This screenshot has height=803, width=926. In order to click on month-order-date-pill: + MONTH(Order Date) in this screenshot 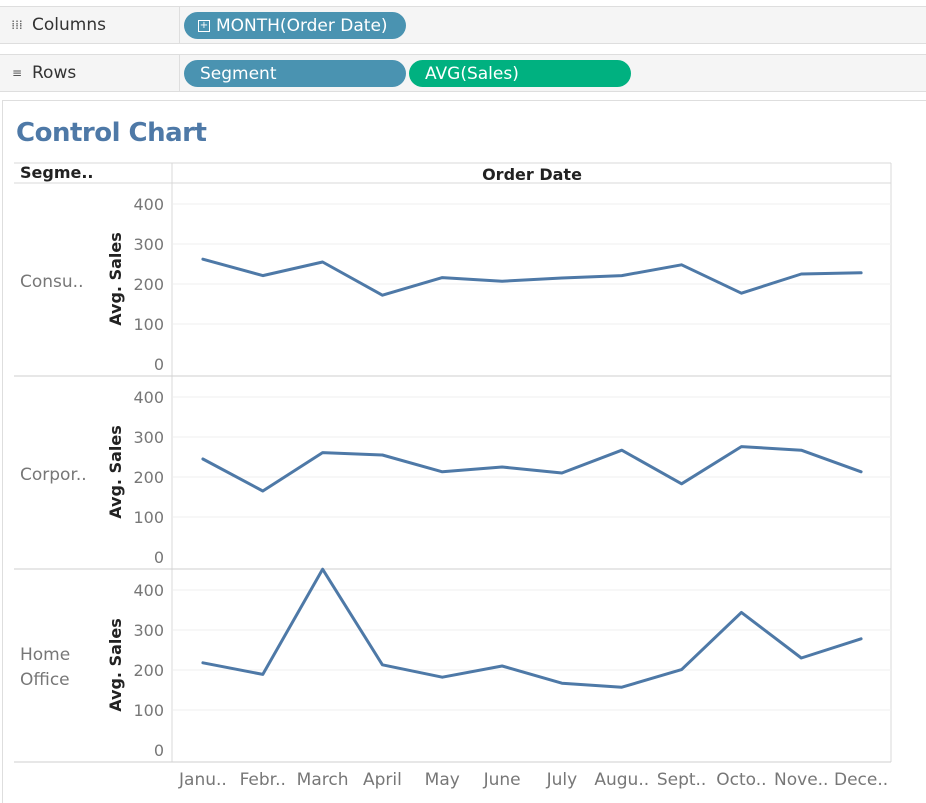, I will do `click(295, 25)`.